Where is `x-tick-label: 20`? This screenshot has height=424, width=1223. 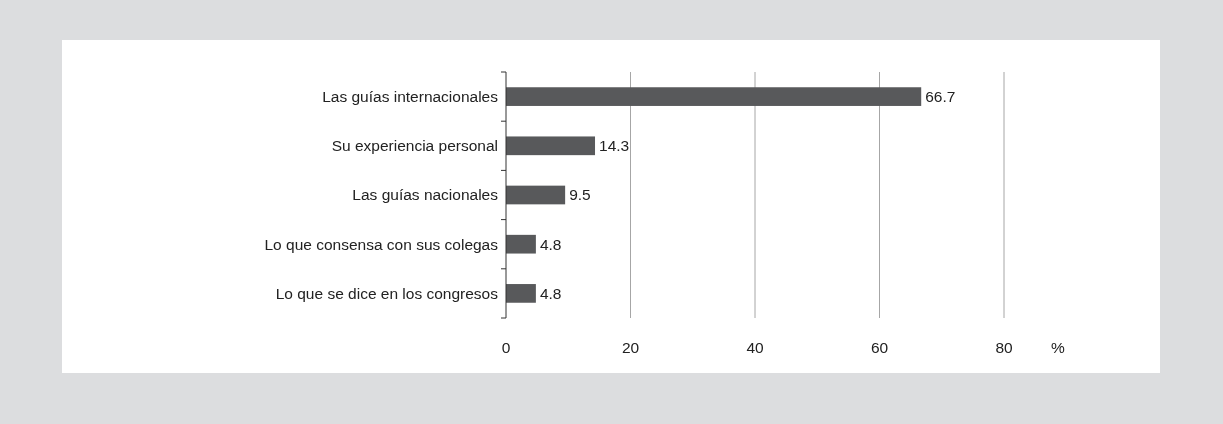 x-tick-label: 20 is located at coordinates (630, 348).